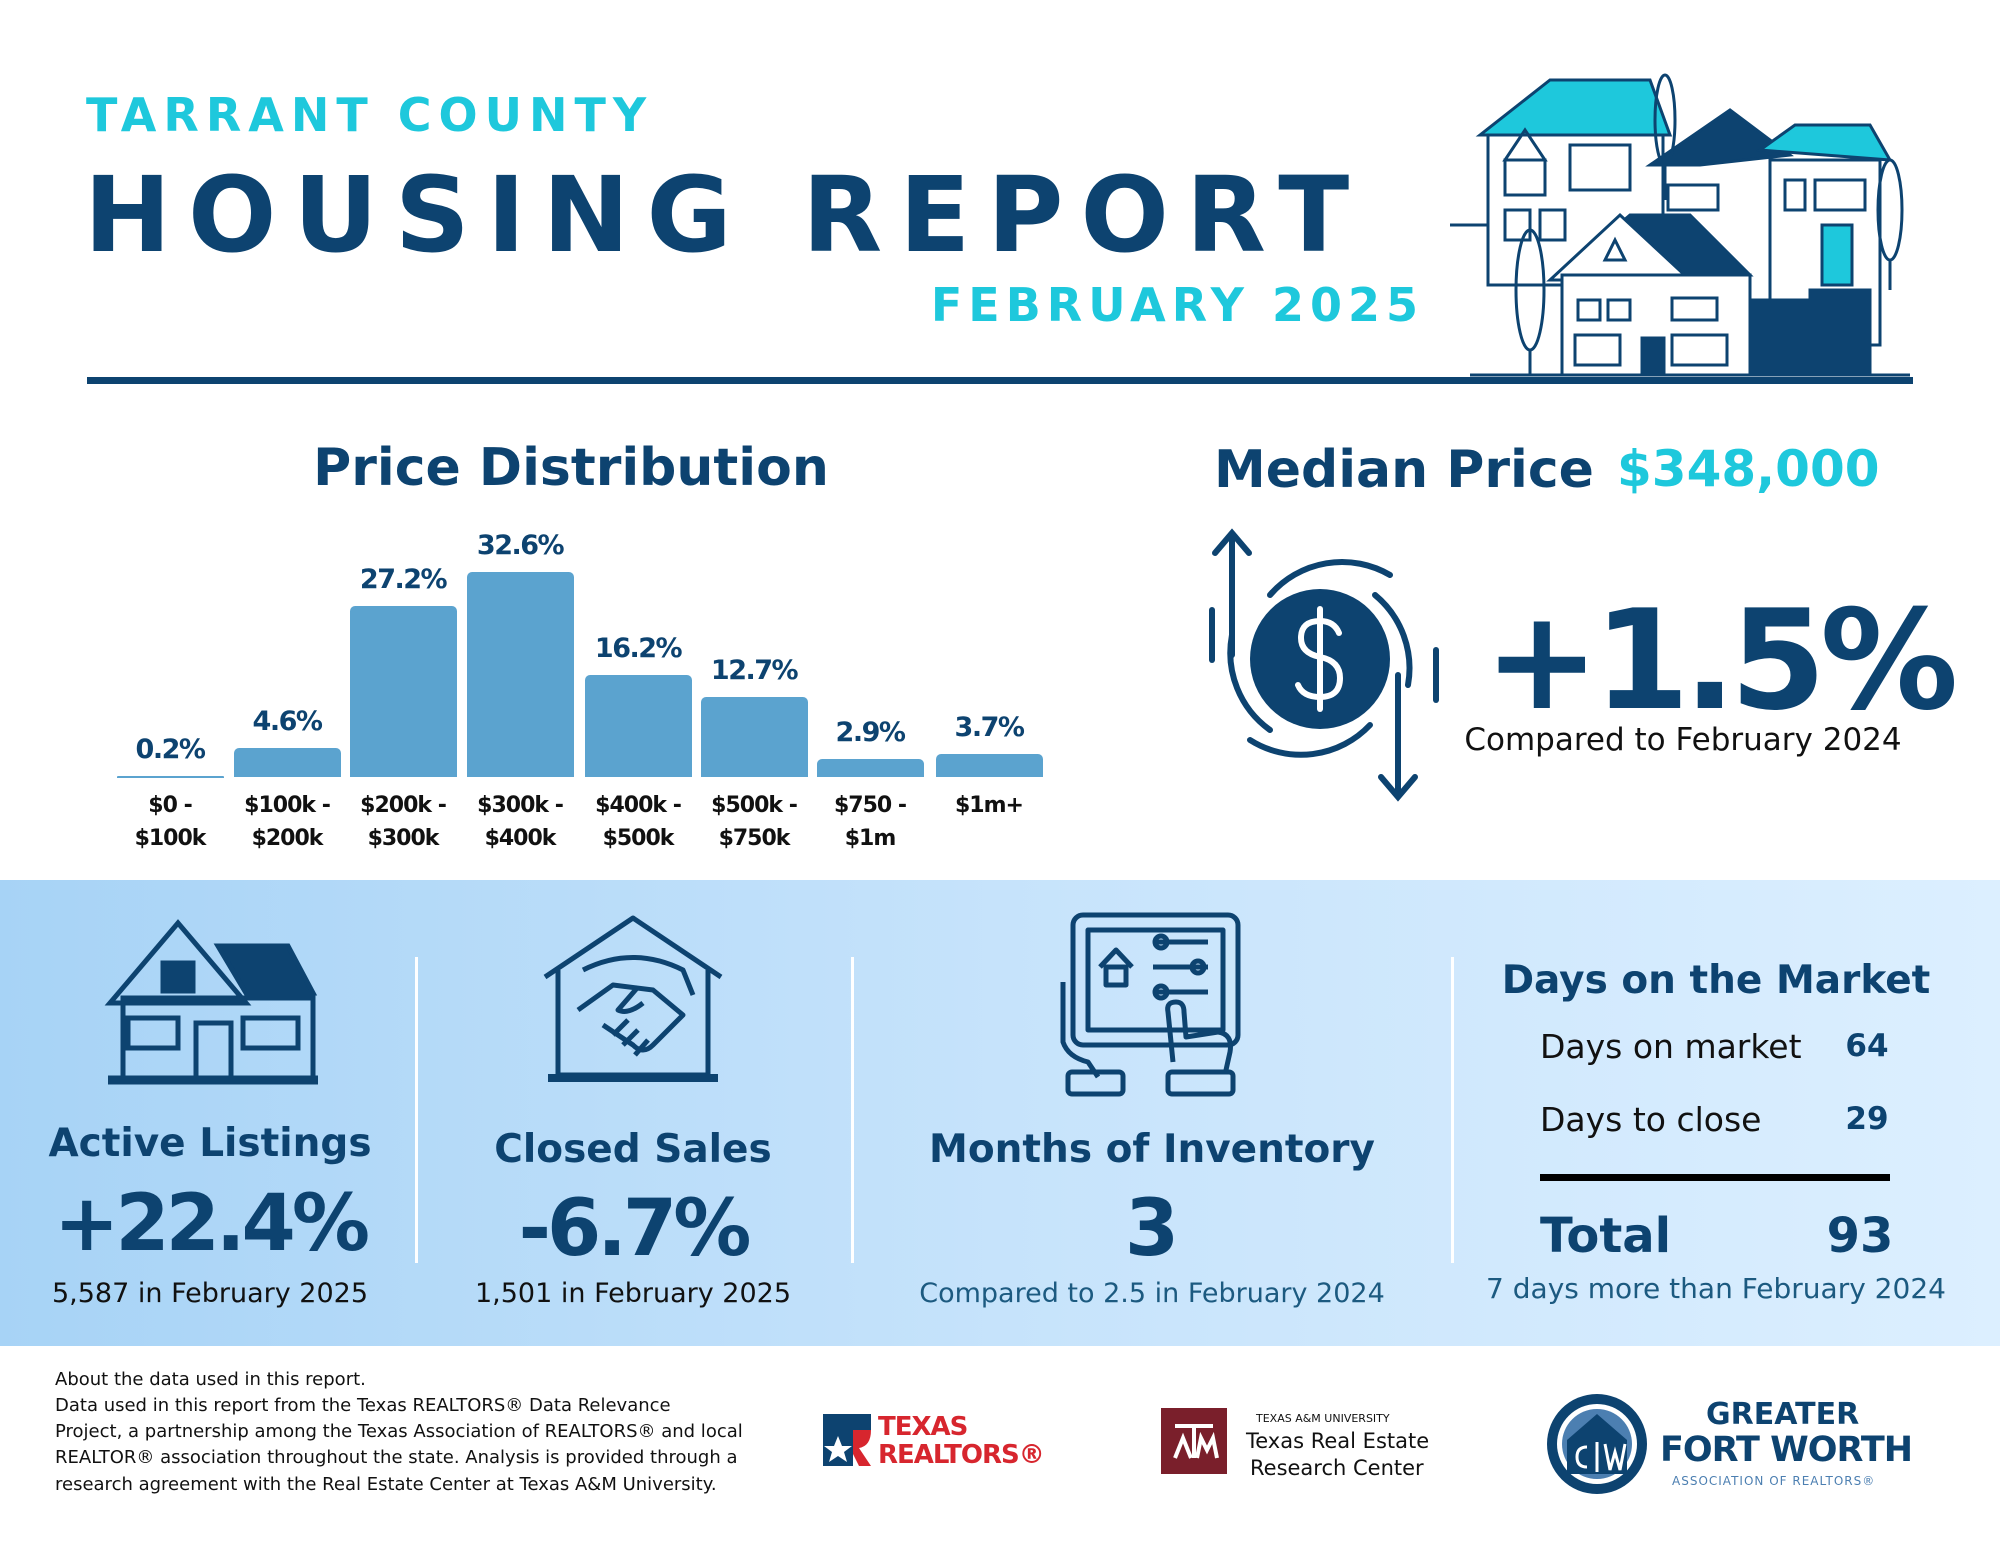  What do you see at coordinates (847, 1440) in the screenshot?
I see `texas-realtors-mark` at bounding box center [847, 1440].